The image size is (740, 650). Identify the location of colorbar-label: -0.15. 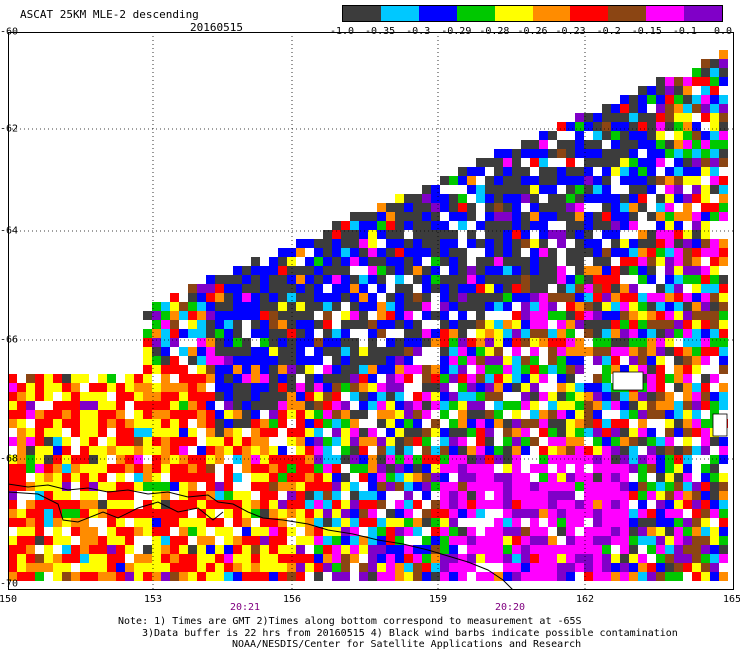
(646, 31).